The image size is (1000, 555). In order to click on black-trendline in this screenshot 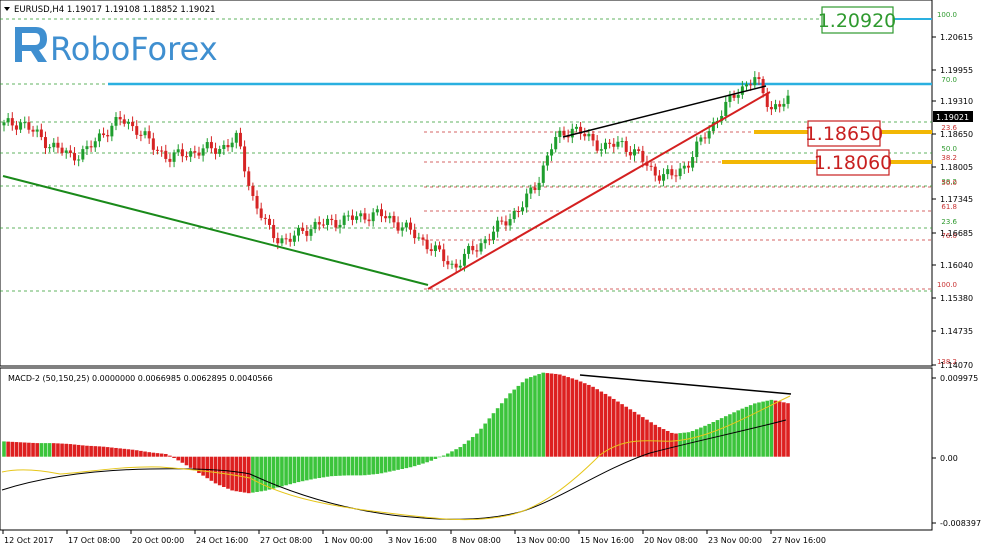, I will do `click(664, 111)`.